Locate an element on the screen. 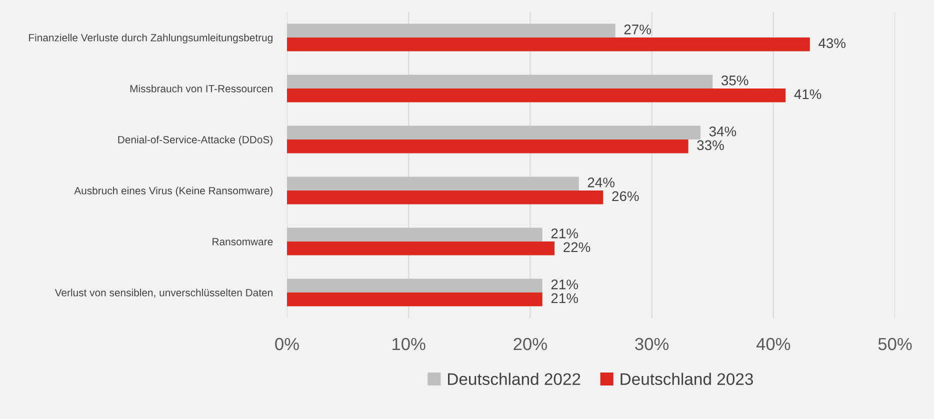 The width and height of the screenshot is (934, 419). y-tick-label: Verlust von sensiblen, unverschlüsselten Daten is located at coordinates (163, 293).